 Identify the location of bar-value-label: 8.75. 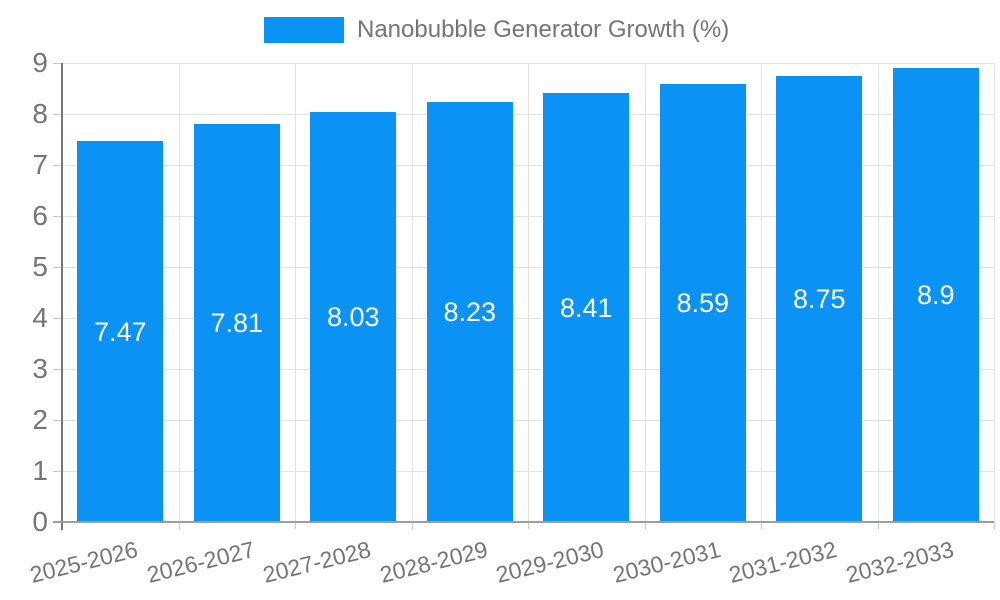
(819, 298).